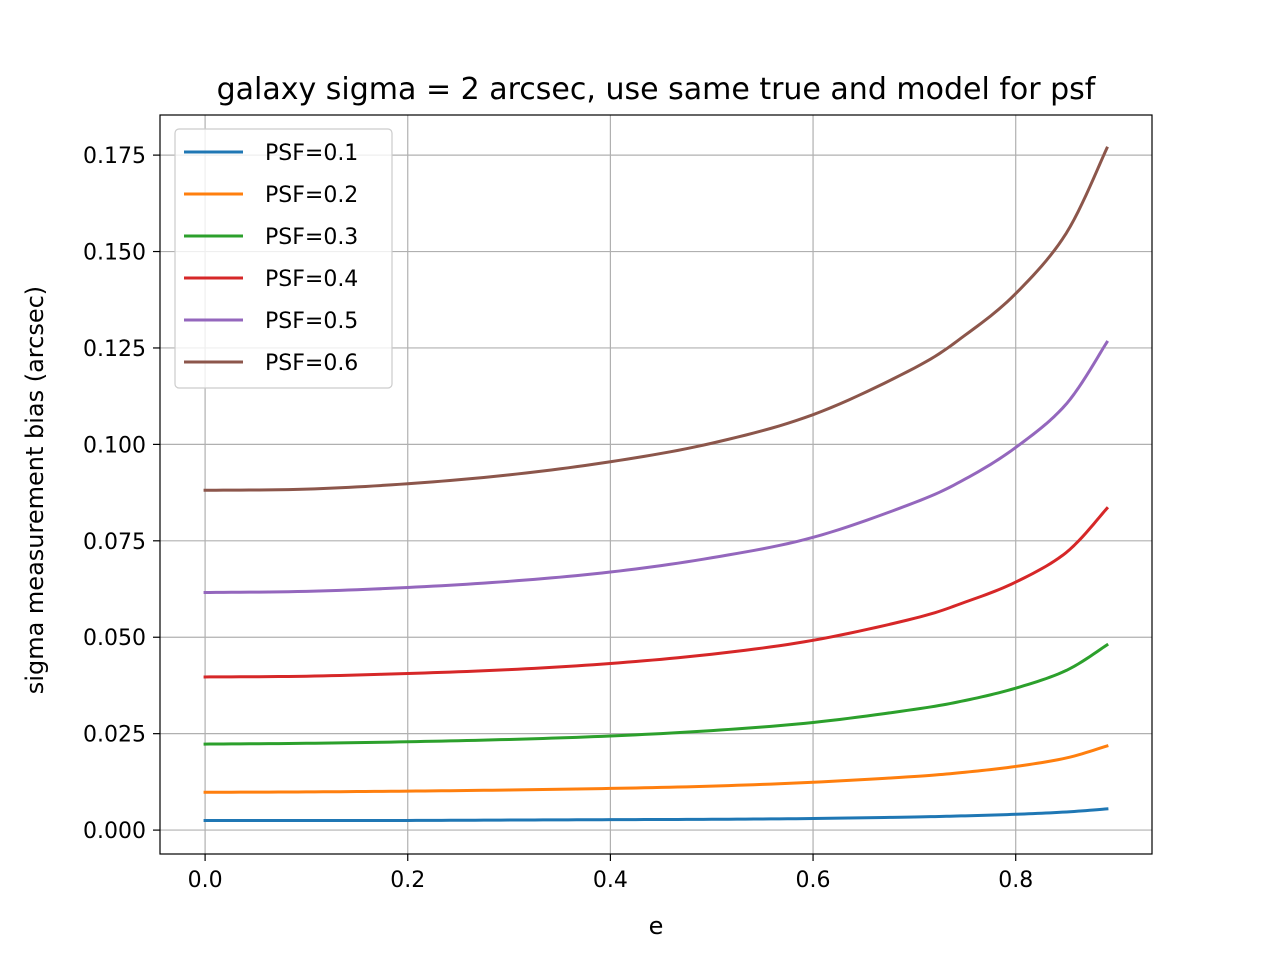 This screenshot has height=960, width=1280. Describe the element at coordinates (114, 156) in the screenshot. I see `y-tick-label: 0.175` at that location.